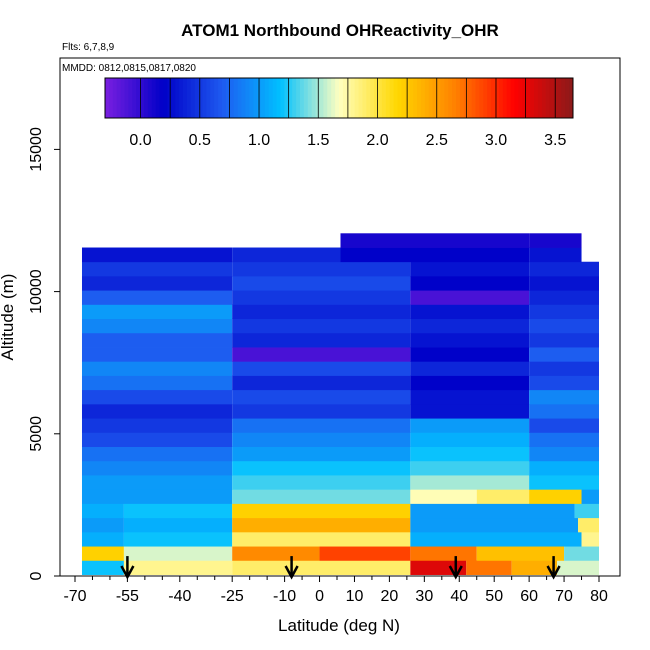  What do you see at coordinates (129, 68) in the screenshot?
I see `dates-subtitle: MMDD: 0812,0815,0817,0820` at bounding box center [129, 68].